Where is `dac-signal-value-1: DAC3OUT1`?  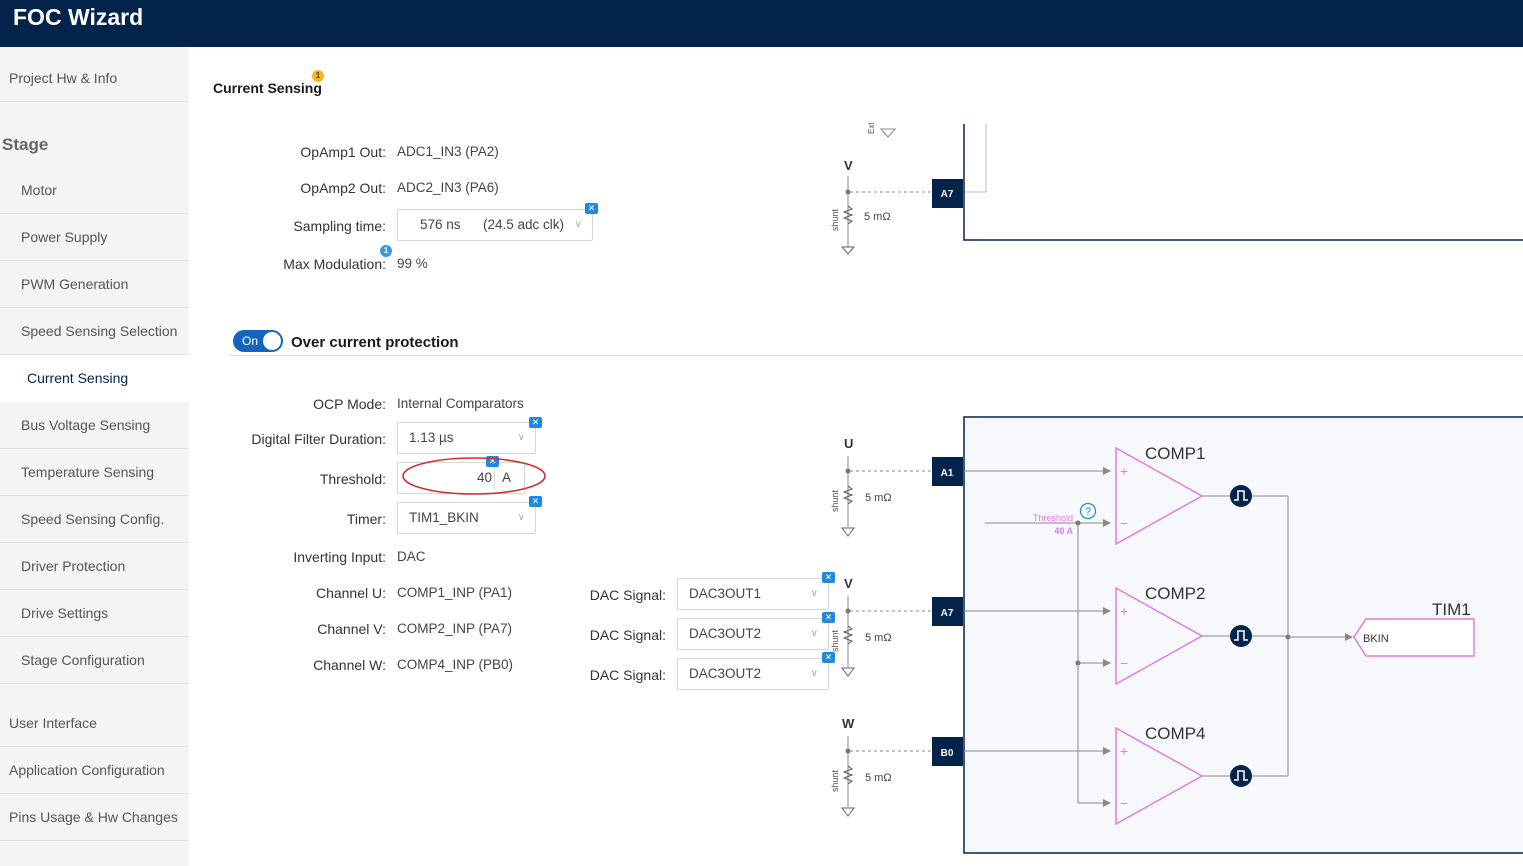
dac-signal-value-1: DAC3OUT1 is located at coordinates (725, 593).